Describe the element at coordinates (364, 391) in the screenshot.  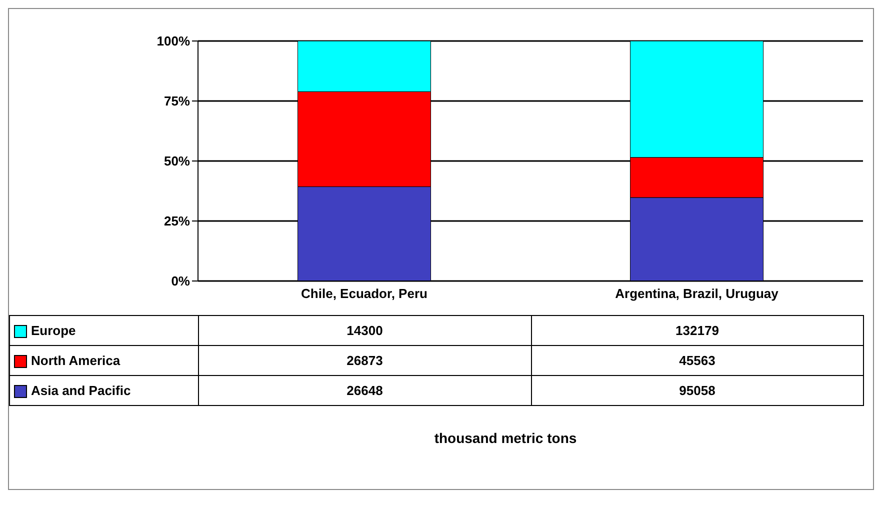
I see `text: 26648` at that location.